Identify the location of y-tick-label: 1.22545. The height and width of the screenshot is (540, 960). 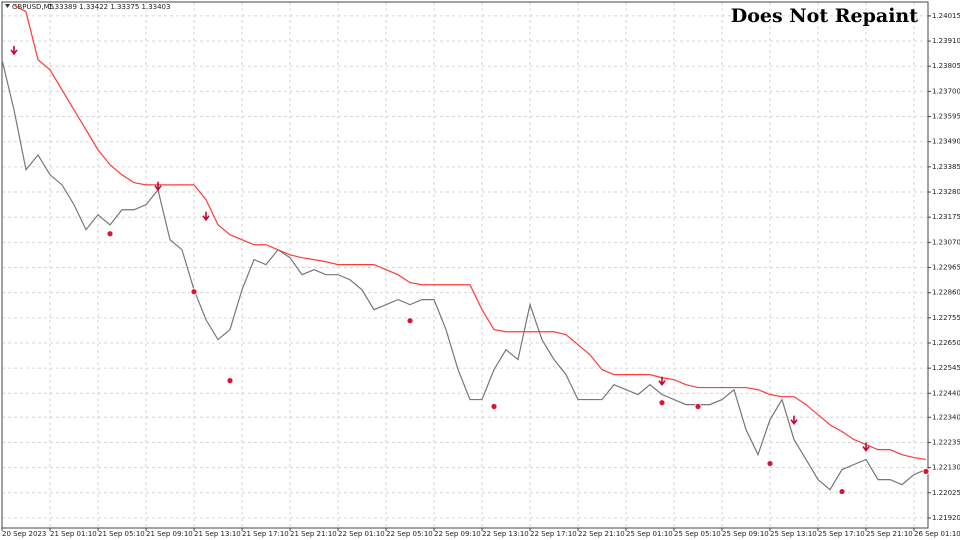
(946, 368).